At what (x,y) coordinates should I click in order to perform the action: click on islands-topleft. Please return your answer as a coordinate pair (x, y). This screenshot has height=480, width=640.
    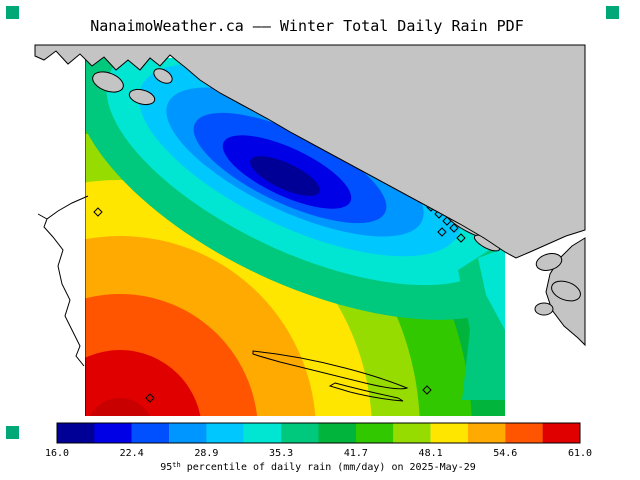
    Looking at the image, I should click on (132, 87).